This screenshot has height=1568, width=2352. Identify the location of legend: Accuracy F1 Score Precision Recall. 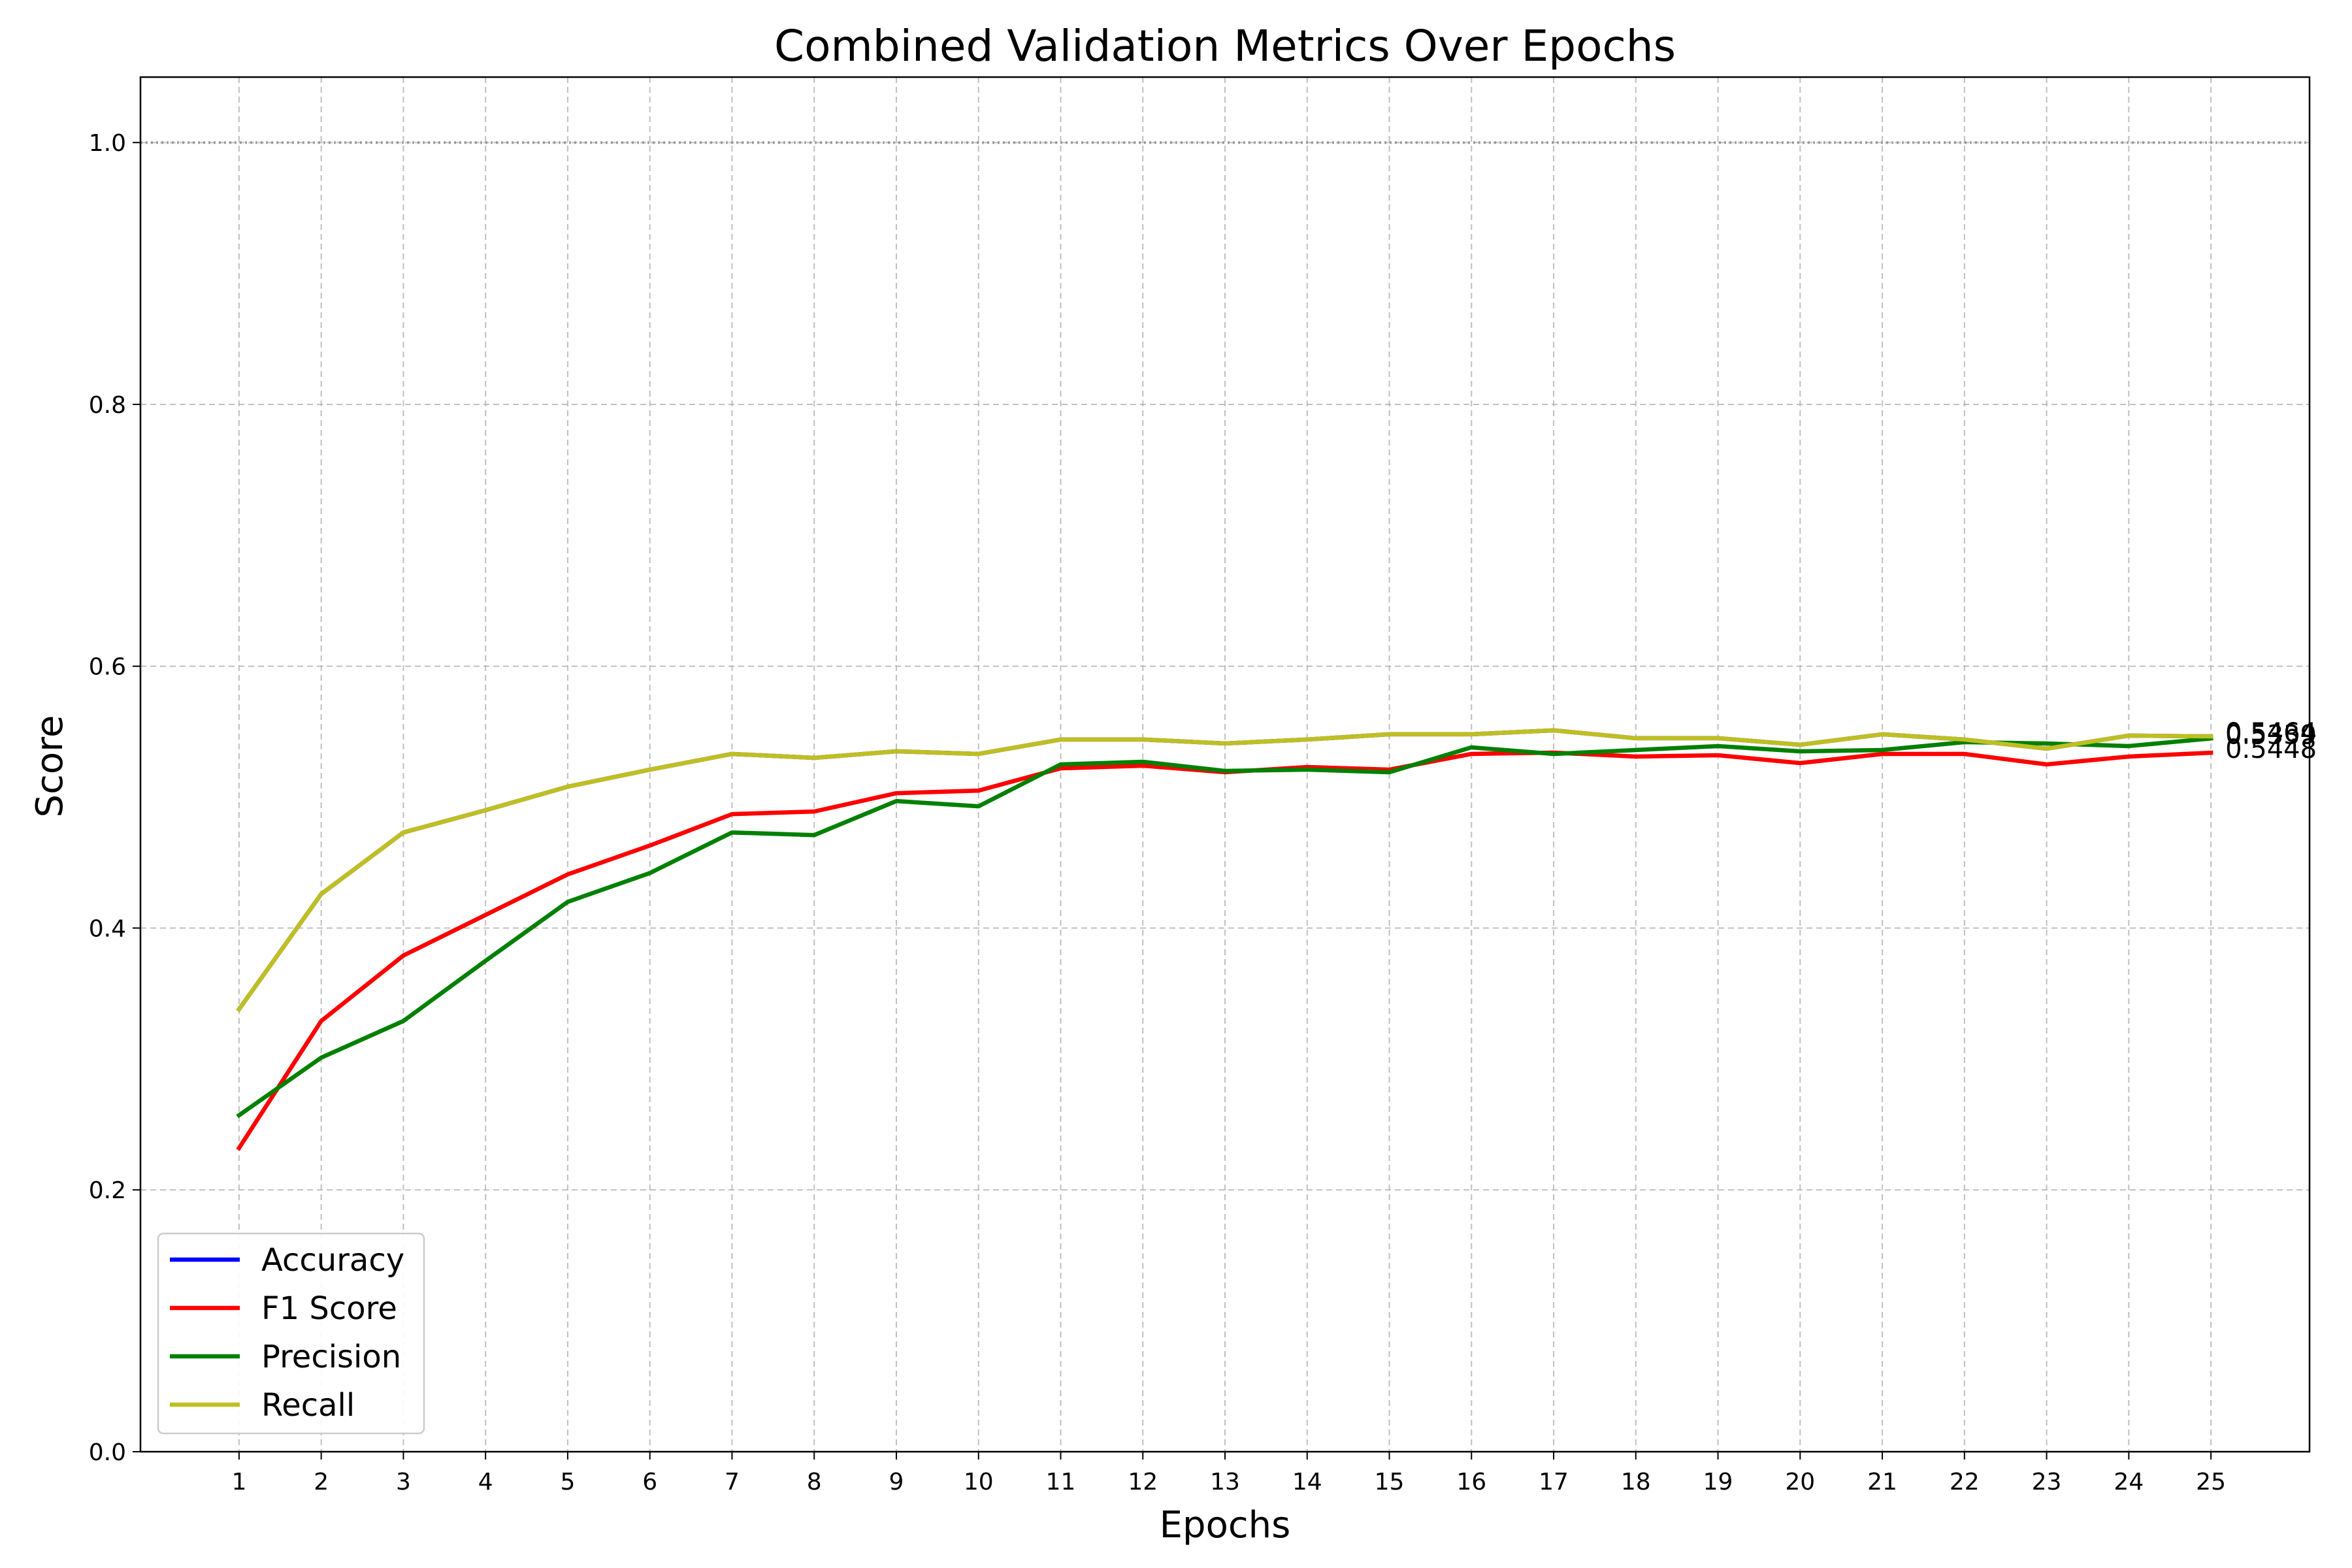
(291, 1333).